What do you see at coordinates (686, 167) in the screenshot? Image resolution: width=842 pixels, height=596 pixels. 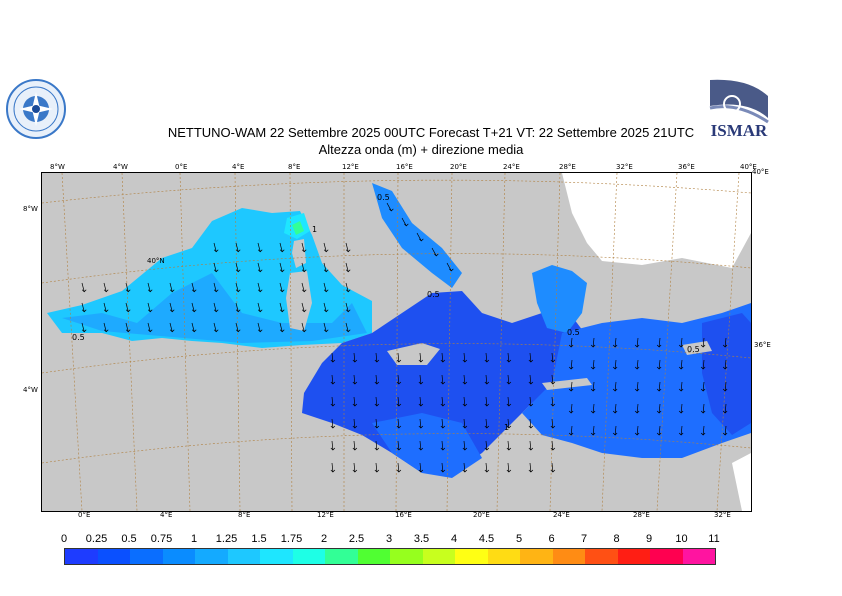 I see `lon-tick: 36°E` at bounding box center [686, 167].